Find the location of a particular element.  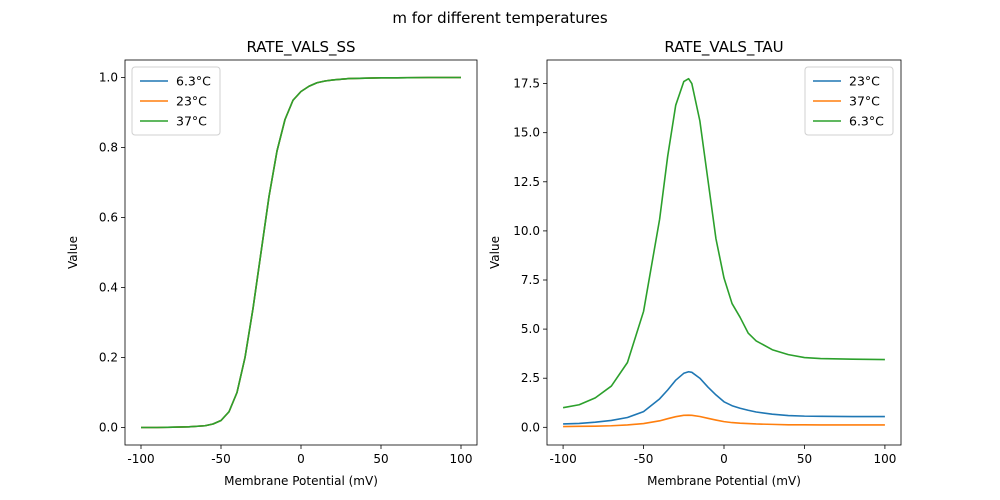

y-tick-label: 0.4 is located at coordinates (108, 288).